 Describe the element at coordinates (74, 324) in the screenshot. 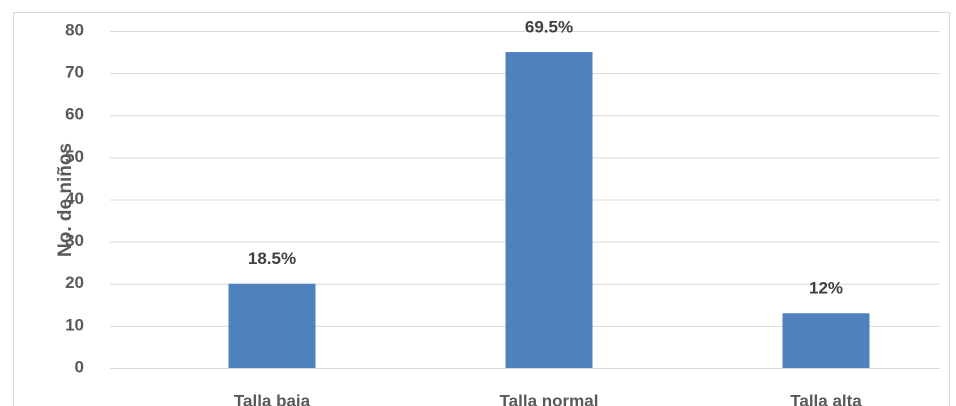

I see `y-tick-label: 10` at that location.